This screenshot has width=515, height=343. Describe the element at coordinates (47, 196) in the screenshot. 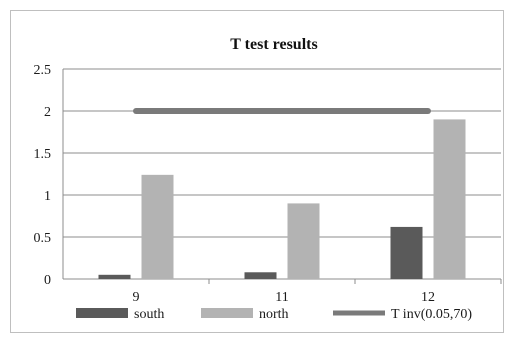

I see `y-tick-label: 1` at that location.